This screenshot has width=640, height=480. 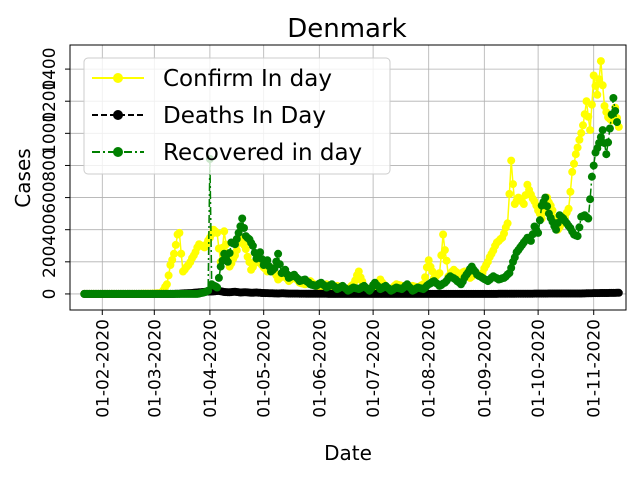 What do you see at coordinates (262, 153) in the screenshot?
I see `legend-label: Recovered in day` at bounding box center [262, 153].